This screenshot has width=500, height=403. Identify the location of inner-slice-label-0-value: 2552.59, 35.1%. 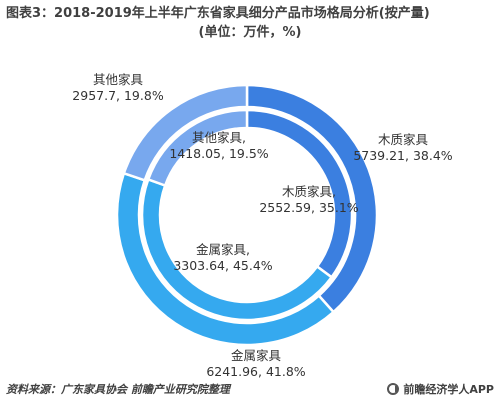
(308, 207).